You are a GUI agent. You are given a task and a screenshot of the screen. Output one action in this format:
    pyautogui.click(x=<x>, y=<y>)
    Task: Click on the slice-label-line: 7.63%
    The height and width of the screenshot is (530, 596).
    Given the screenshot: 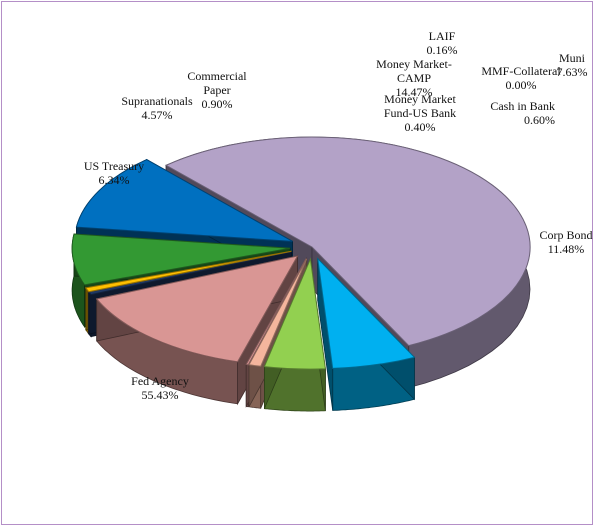 What is the action you would take?
    pyautogui.click(x=572, y=72)
    